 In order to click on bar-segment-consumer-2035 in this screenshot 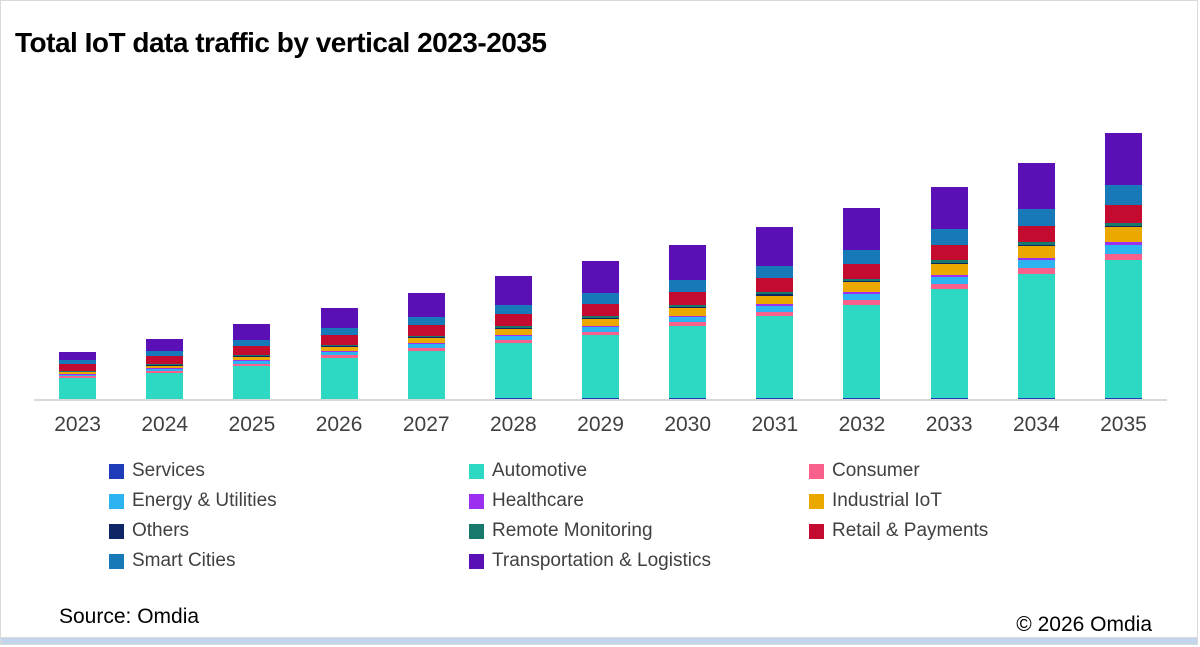, I will do `click(1123, 256)`.